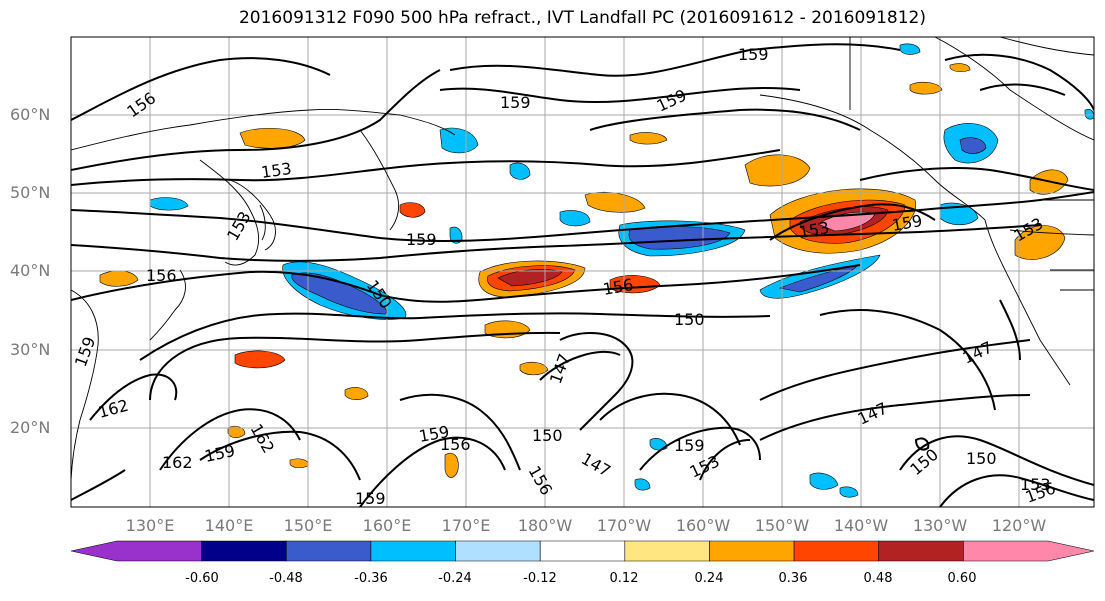 The width and height of the screenshot is (1105, 601). Describe the element at coordinates (466, 525) in the screenshot. I see `lon-label: 170°E` at that location.